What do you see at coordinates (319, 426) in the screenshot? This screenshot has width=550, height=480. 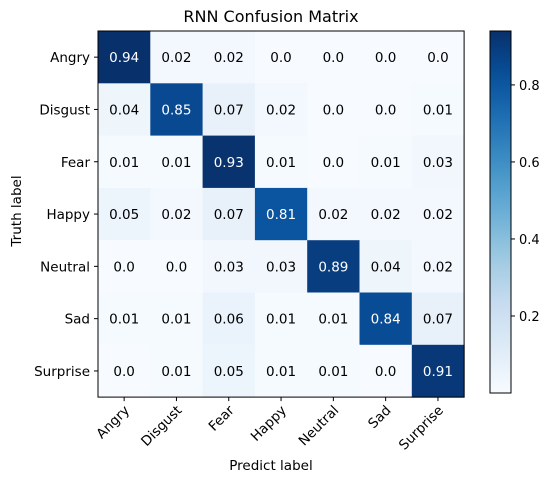 I see `x-tick-label-neutral: Neutral` at bounding box center [319, 426].